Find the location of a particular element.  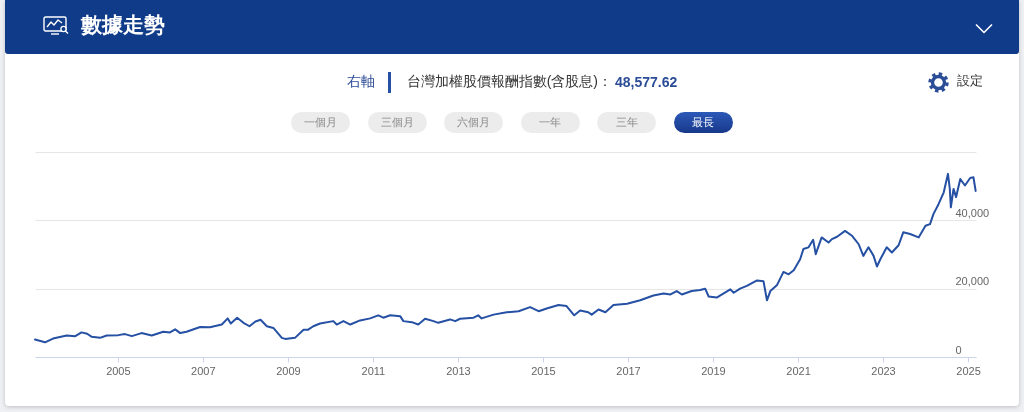

legend-title: 右軸 is located at coordinates (360, 82).